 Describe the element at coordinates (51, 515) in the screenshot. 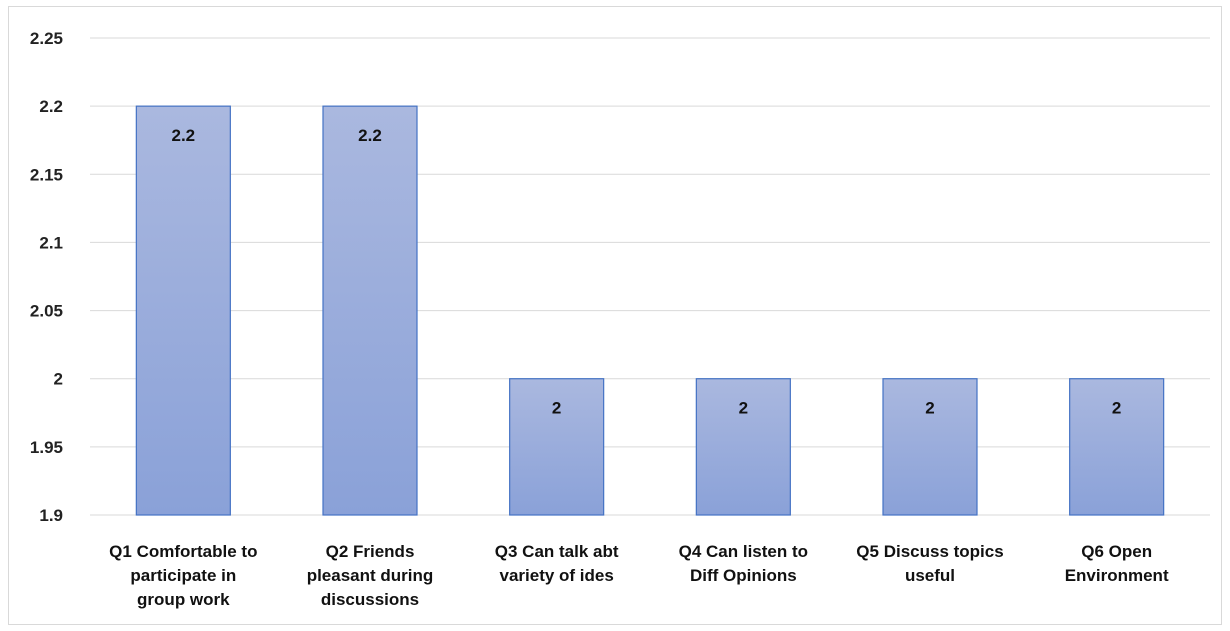

I see `y-tick-label: 1.9` at that location.